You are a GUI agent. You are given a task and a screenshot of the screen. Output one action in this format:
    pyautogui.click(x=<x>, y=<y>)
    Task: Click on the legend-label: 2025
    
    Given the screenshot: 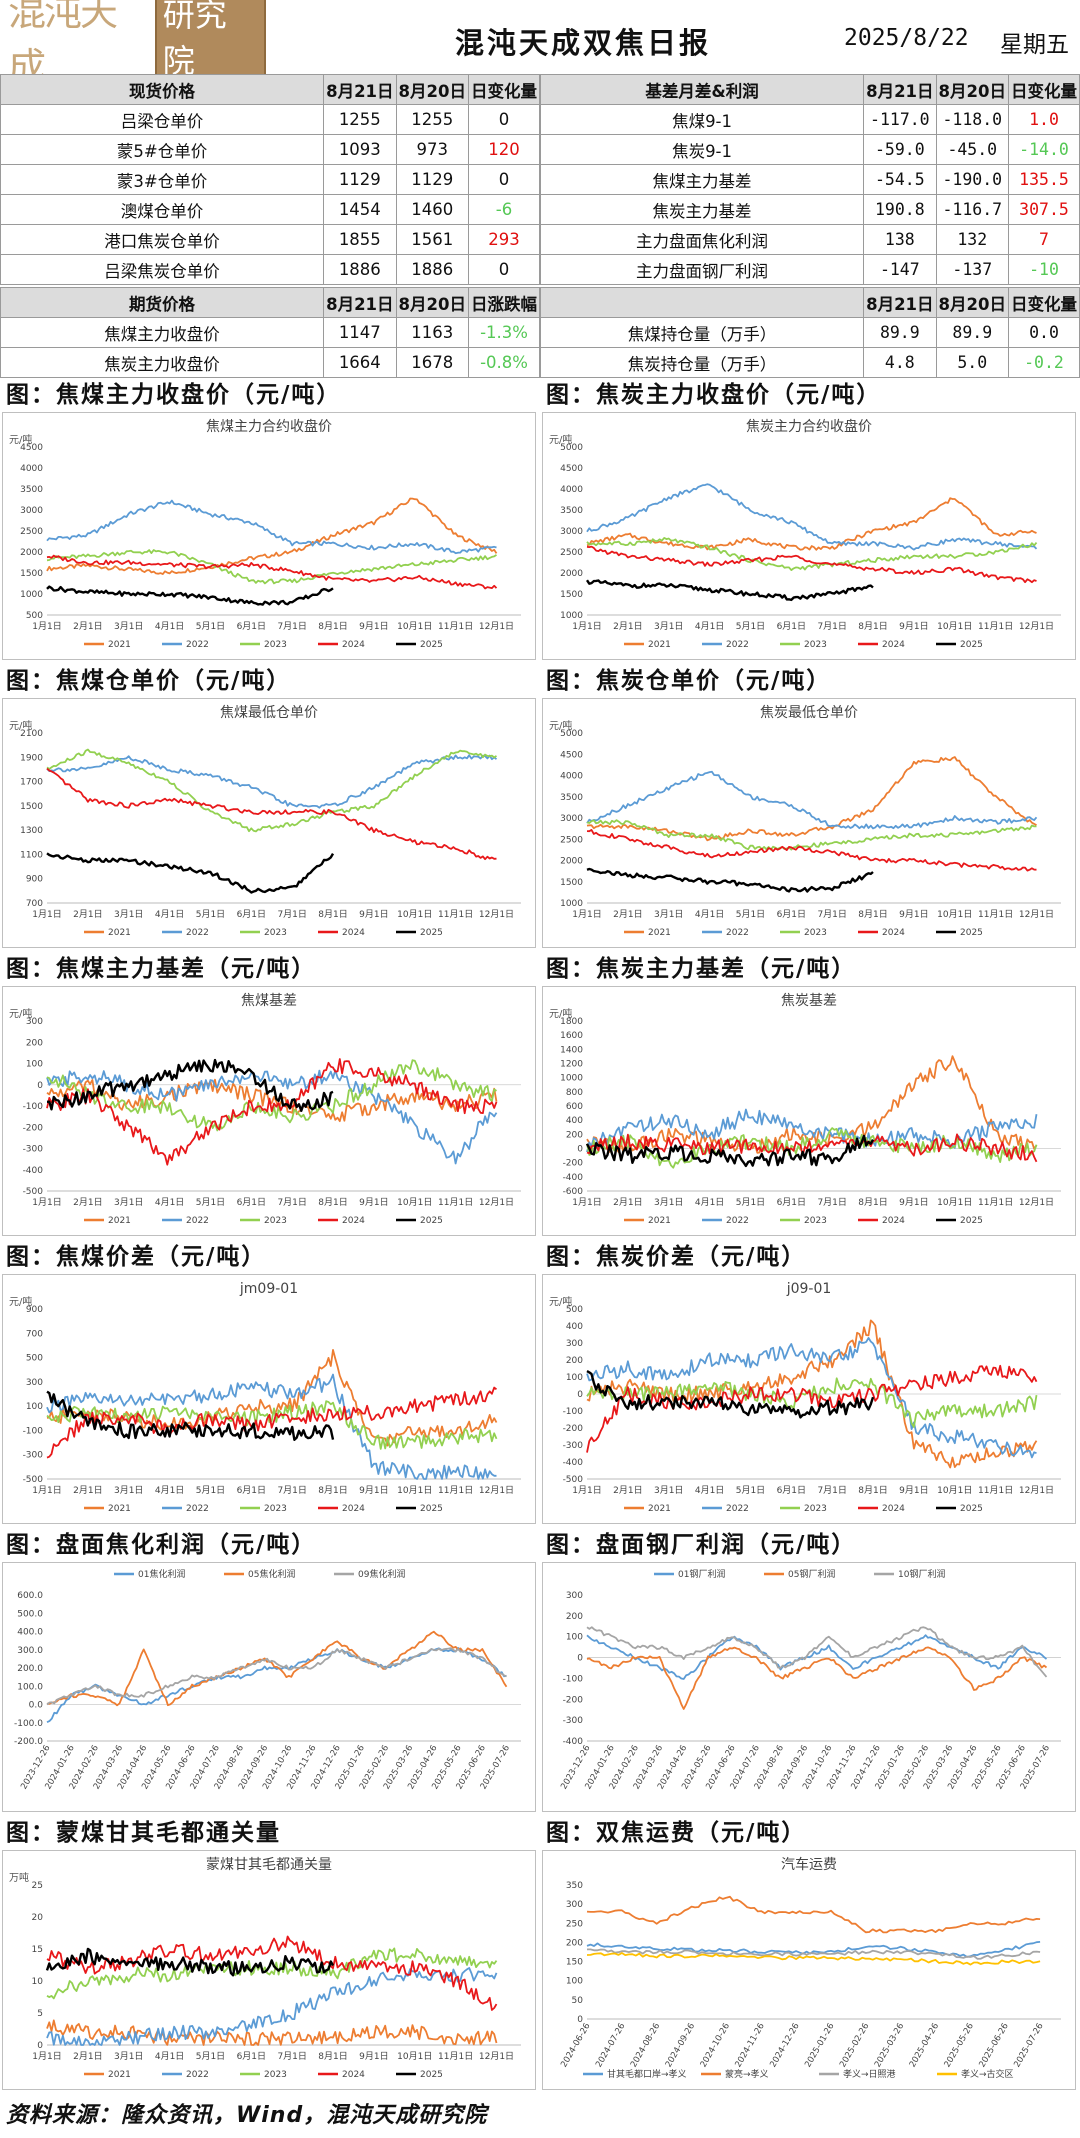 What is the action you would take?
    pyautogui.click(x=971, y=933)
    